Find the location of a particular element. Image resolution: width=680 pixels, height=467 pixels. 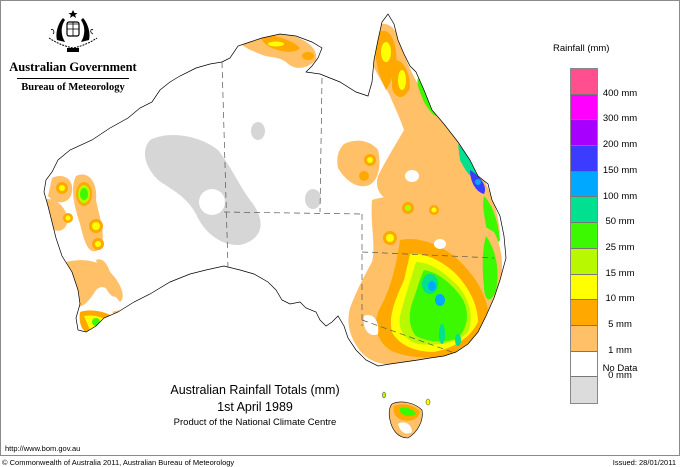

legend-label: 300 mm is located at coordinates (620, 119).